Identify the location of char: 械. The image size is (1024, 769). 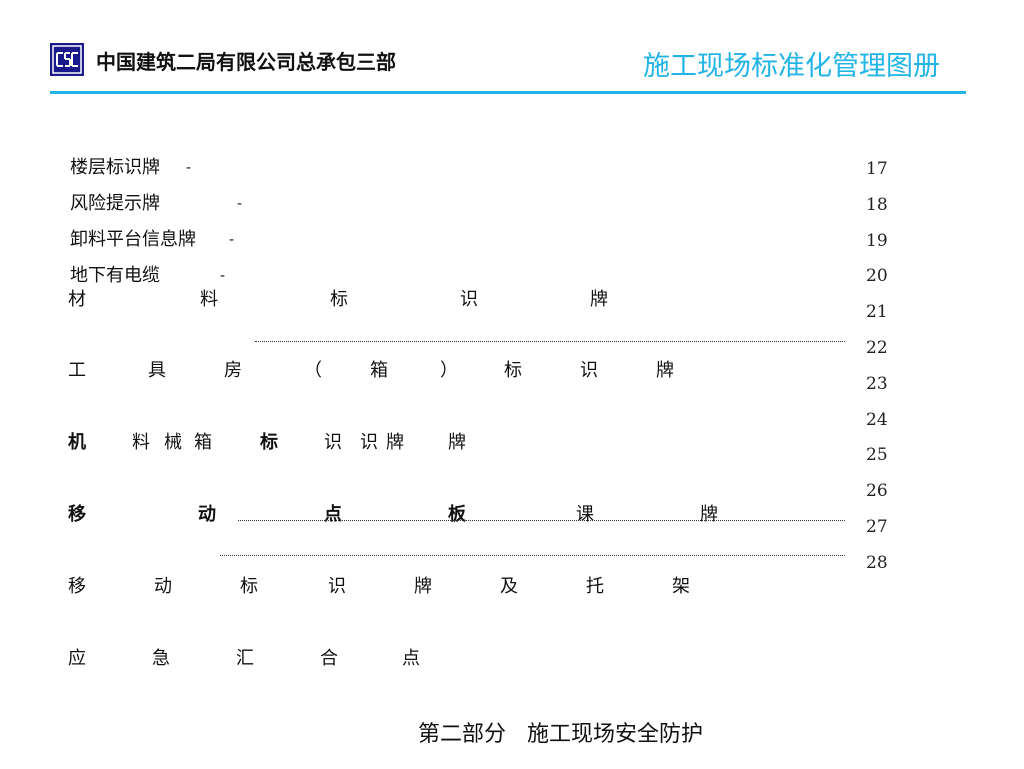
(173, 442).